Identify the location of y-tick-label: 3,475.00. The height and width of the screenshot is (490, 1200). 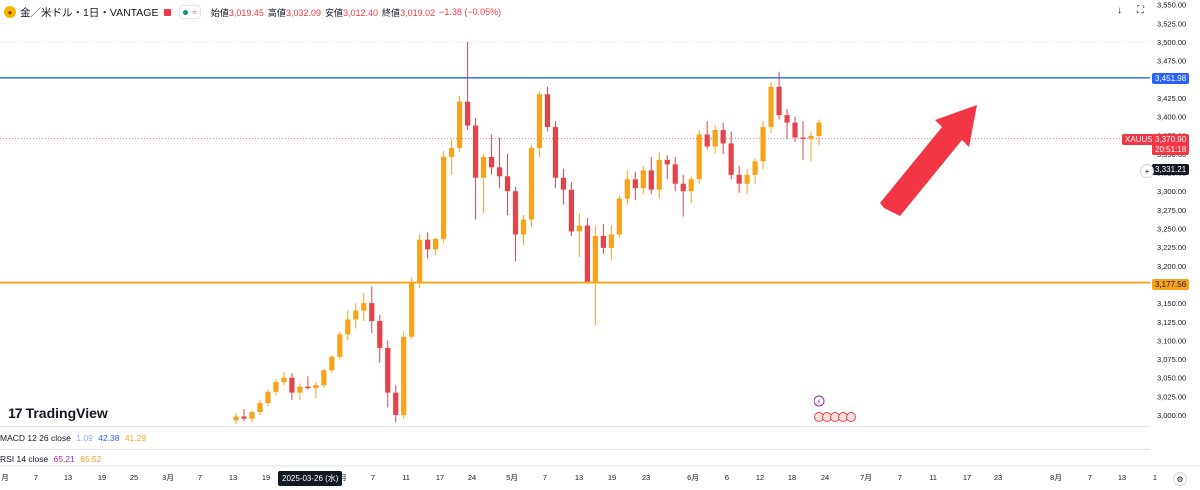
(1171, 61).